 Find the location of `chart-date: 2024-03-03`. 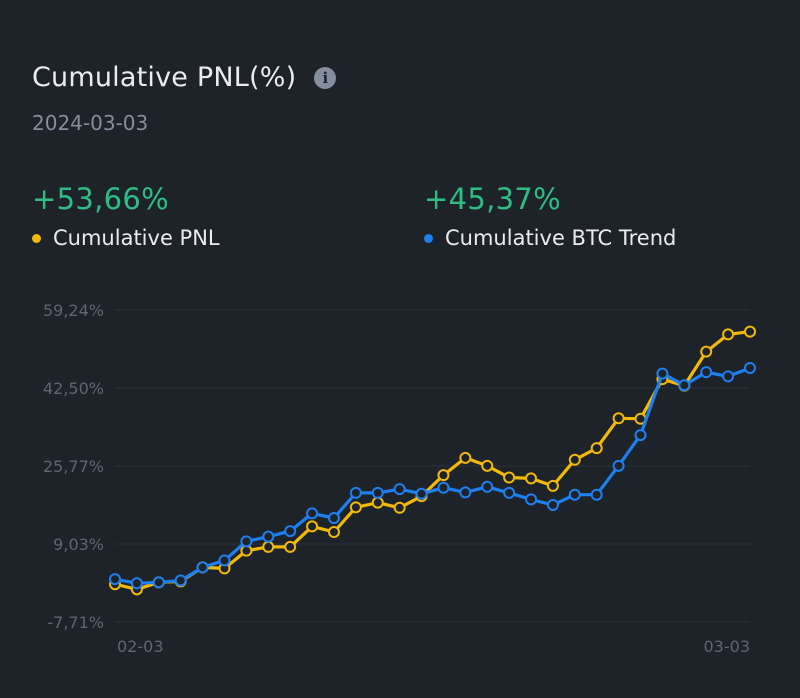

chart-date: 2024-03-03 is located at coordinates (90, 123).